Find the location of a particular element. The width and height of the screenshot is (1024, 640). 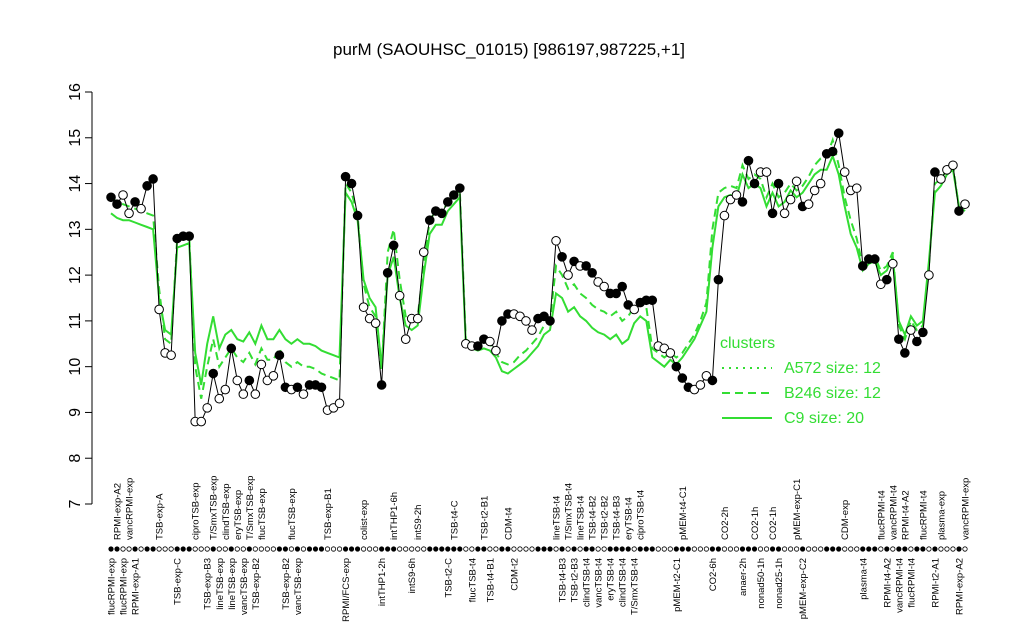

x-tick-label: RPMI/FCS-exp is located at coordinates (346, 590).